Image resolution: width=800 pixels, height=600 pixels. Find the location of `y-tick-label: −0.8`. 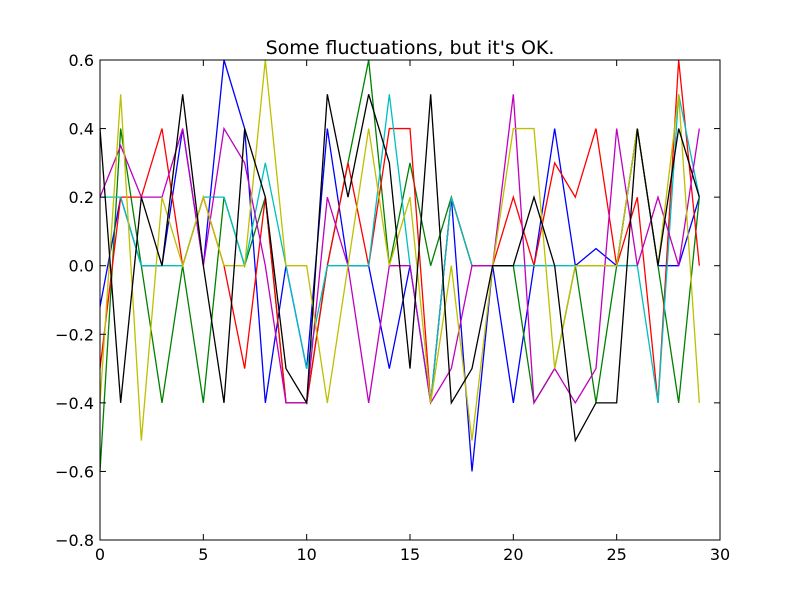

y-tick-label: −0.8 is located at coordinates (74, 540).